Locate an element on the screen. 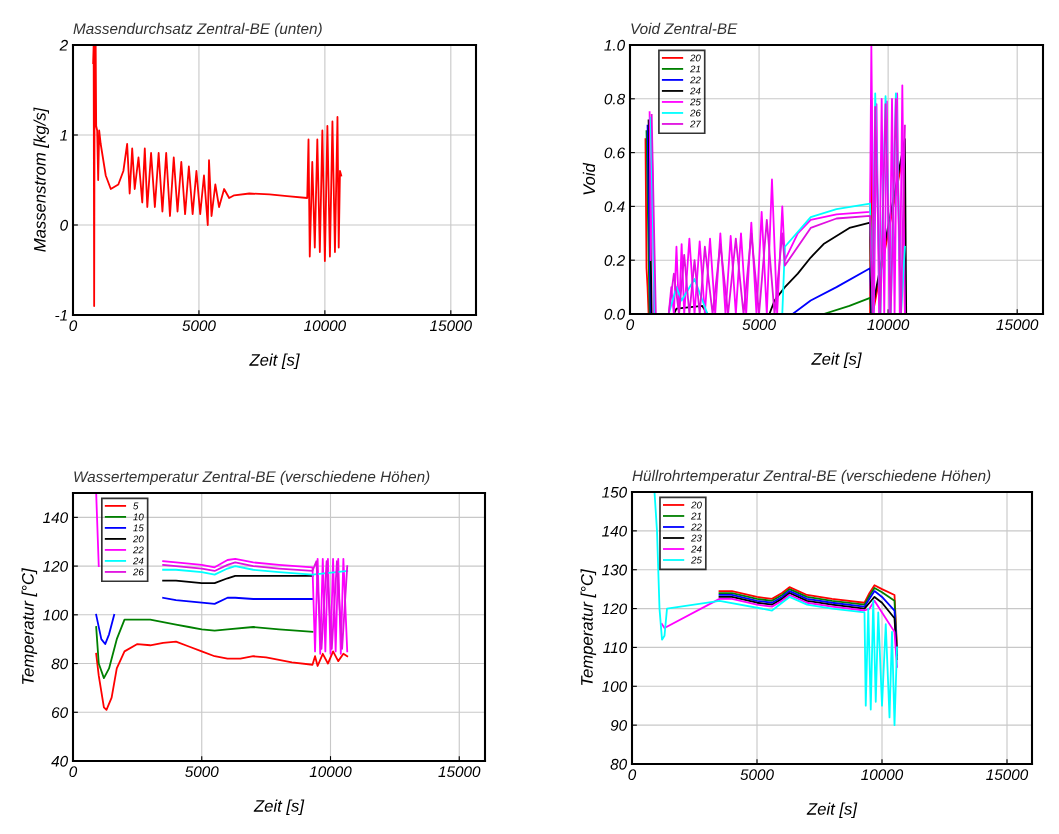  legend-label: 27 is located at coordinates (695, 124).